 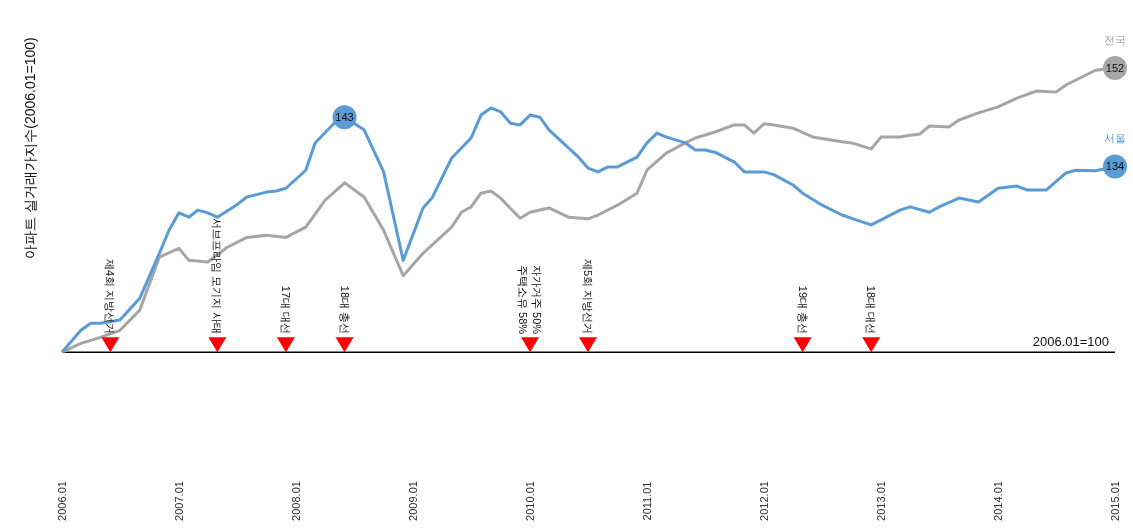 What do you see at coordinates (588, 296) in the screenshot?
I see `annotation: 제5회 지방선거` at bounding box center [588, 296].